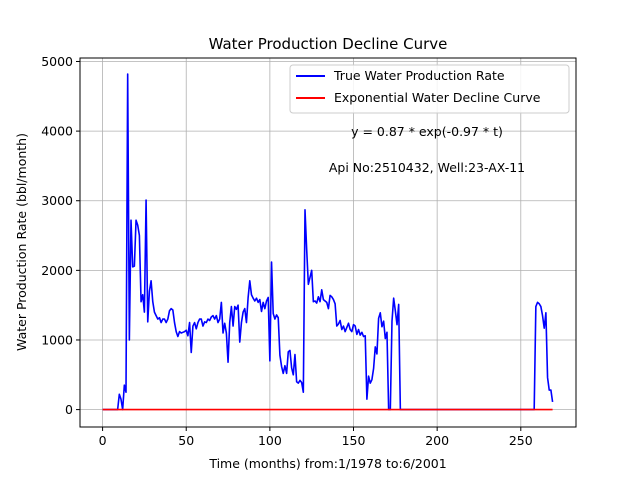  I want to click on x-tick-label: 250, so click(521, 440).